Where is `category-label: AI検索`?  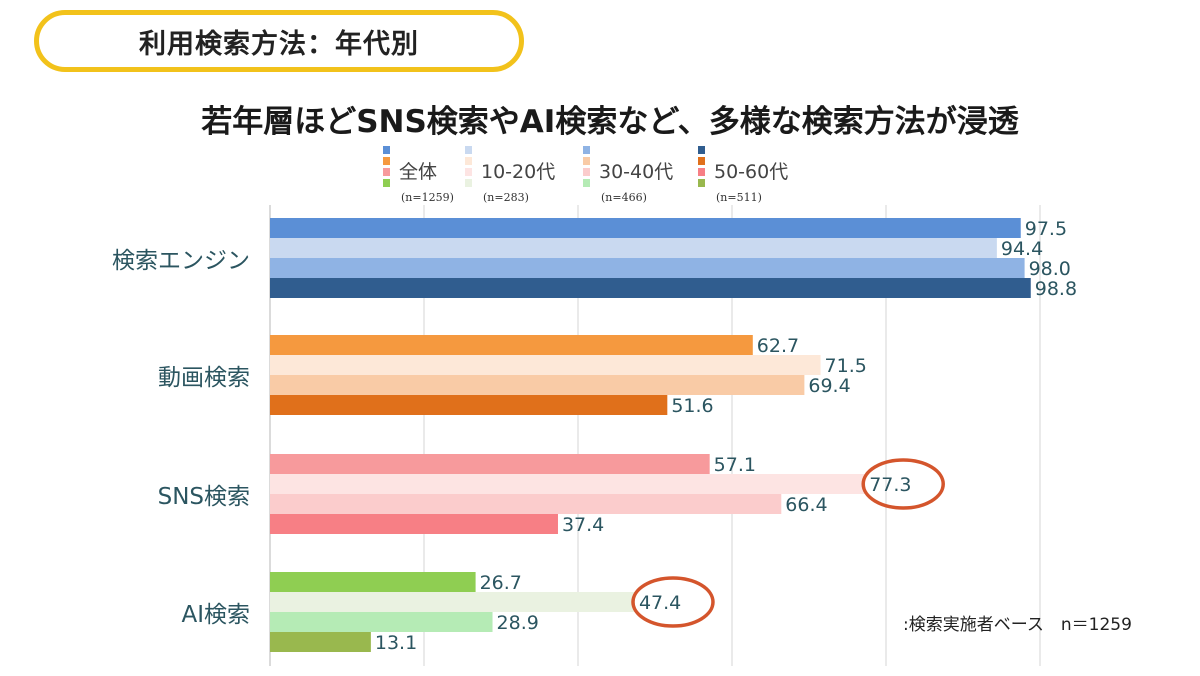
category-label: AI検索 is located at coordinates (215, 615).